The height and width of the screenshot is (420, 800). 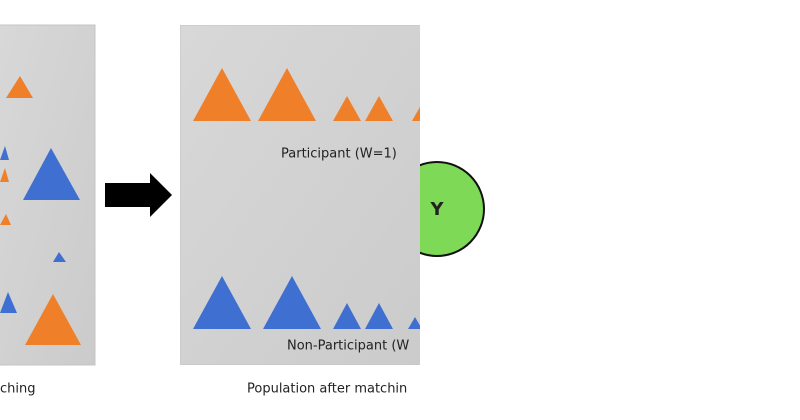 What do you see at coordinates (348, 346) in the screenshot?
I see `bottom-label: Non-Participant (W` at bounding box center [348, 346].